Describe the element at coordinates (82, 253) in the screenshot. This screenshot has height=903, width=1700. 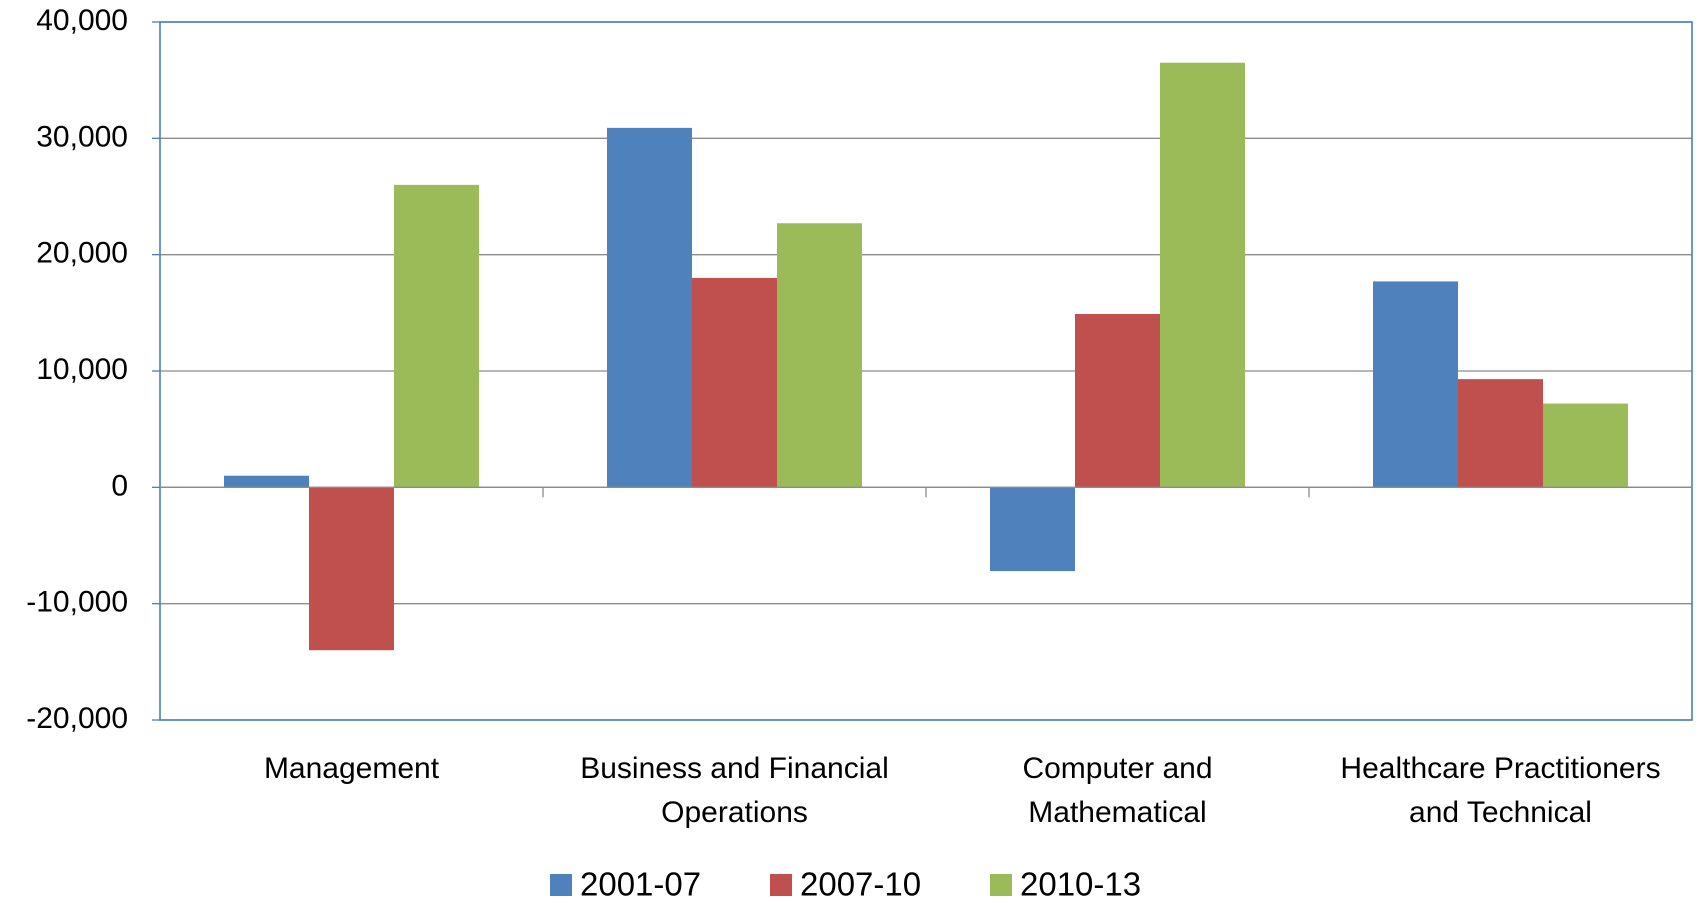
I see `y-tick-label: 20,000` at that location.